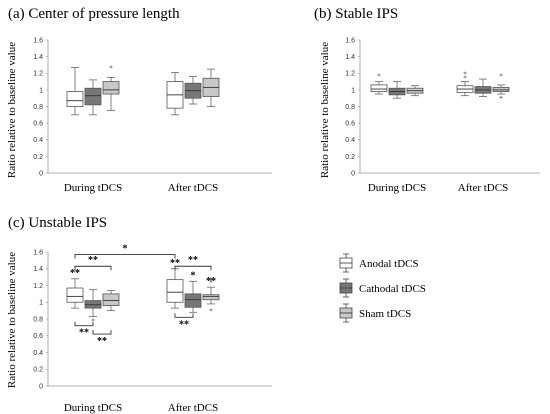 The height and width of the screenshot is (414, 550). I want to click on legend-item: Sham tDCS, so click(375, 313).